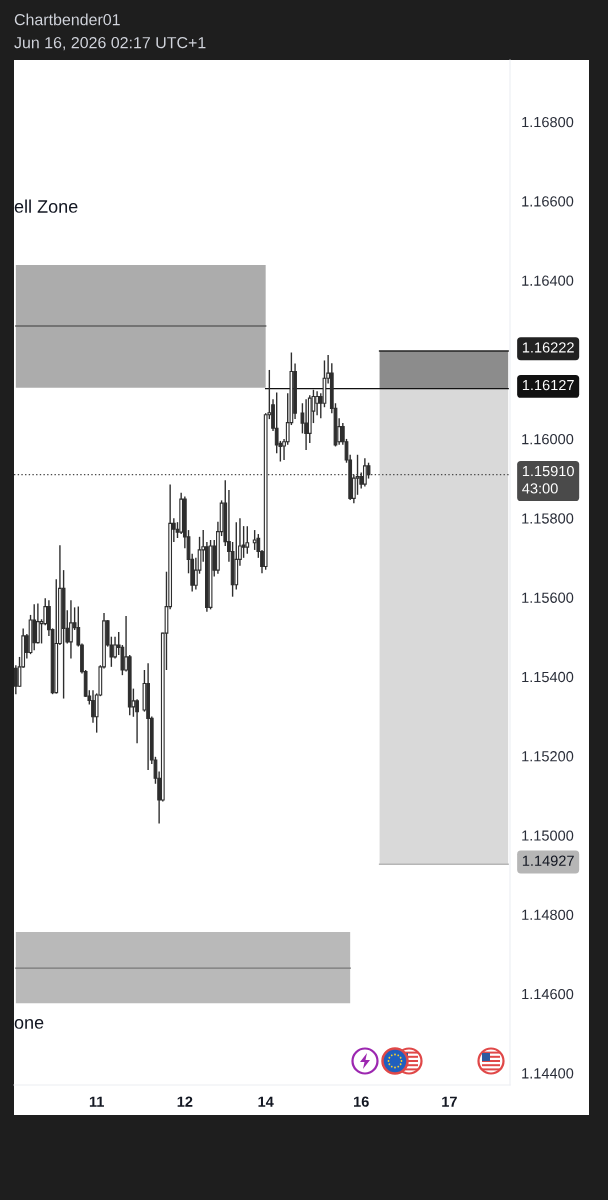  Describe the element at coordinates (548, 914) in the screenshot. I see `y-tick-label: 1.14800` at that location.